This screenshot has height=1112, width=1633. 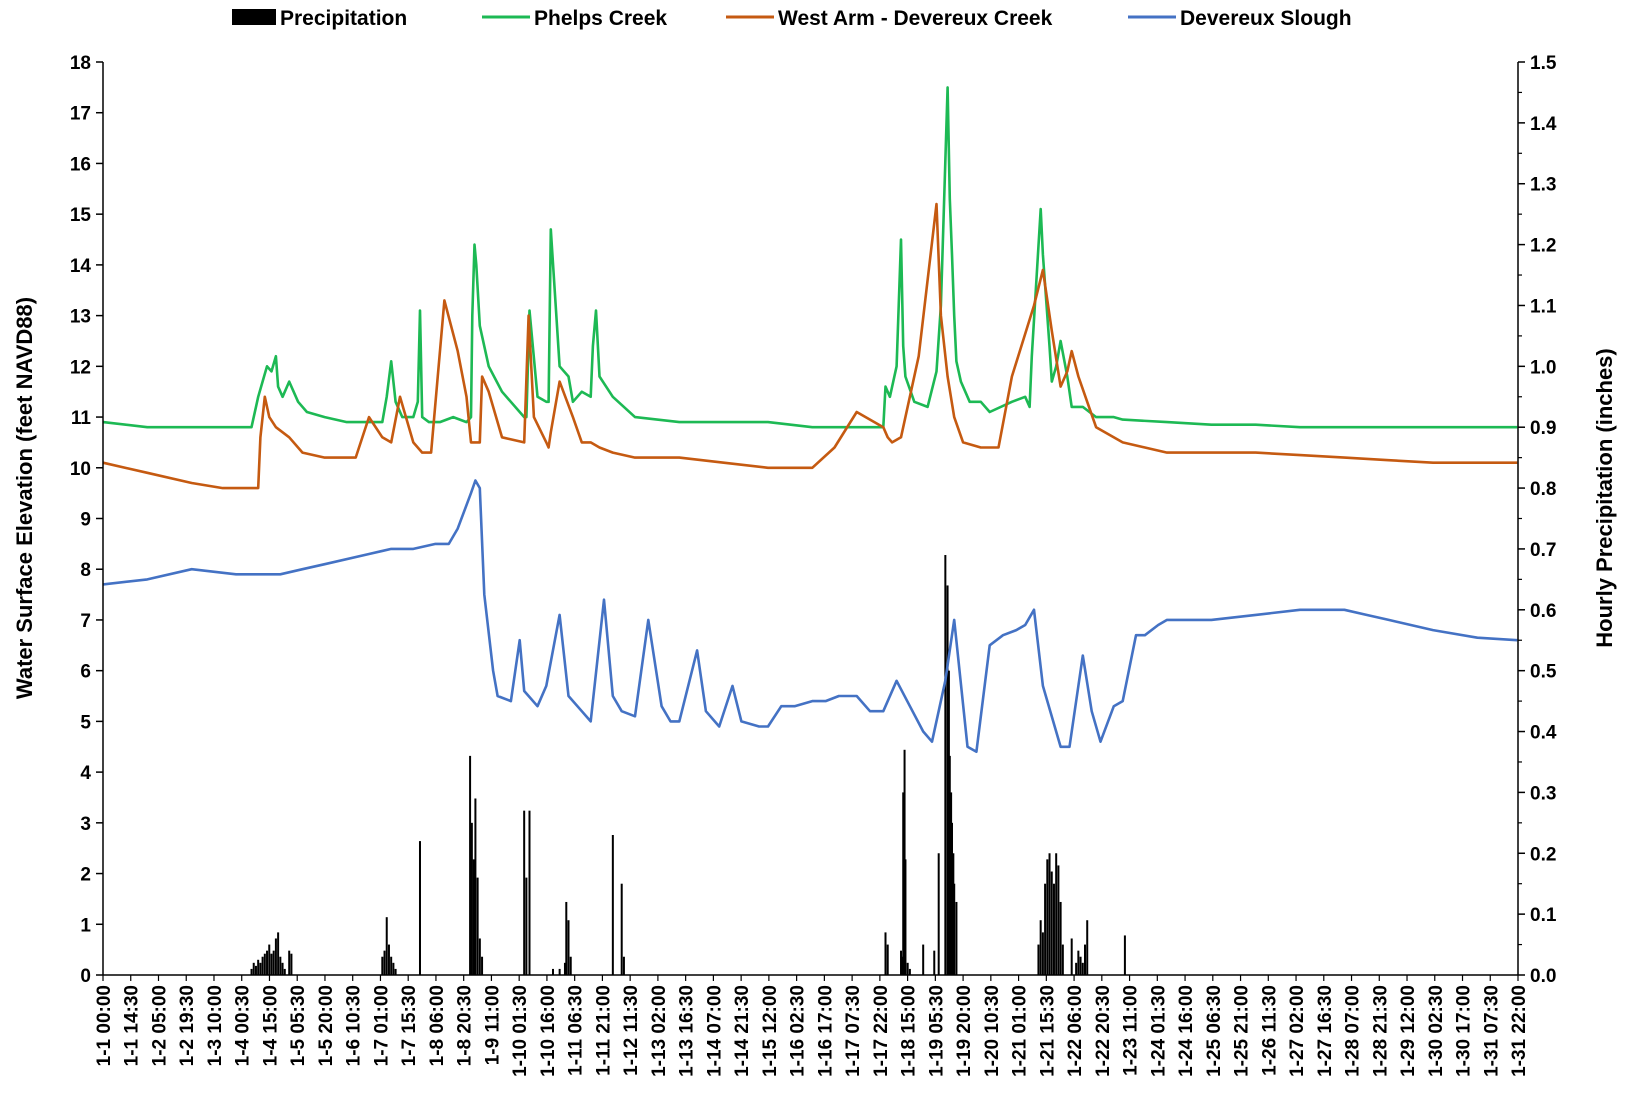 I want to click on x-tick-label: 1-17 07:30, so click(x=853, y=1031).